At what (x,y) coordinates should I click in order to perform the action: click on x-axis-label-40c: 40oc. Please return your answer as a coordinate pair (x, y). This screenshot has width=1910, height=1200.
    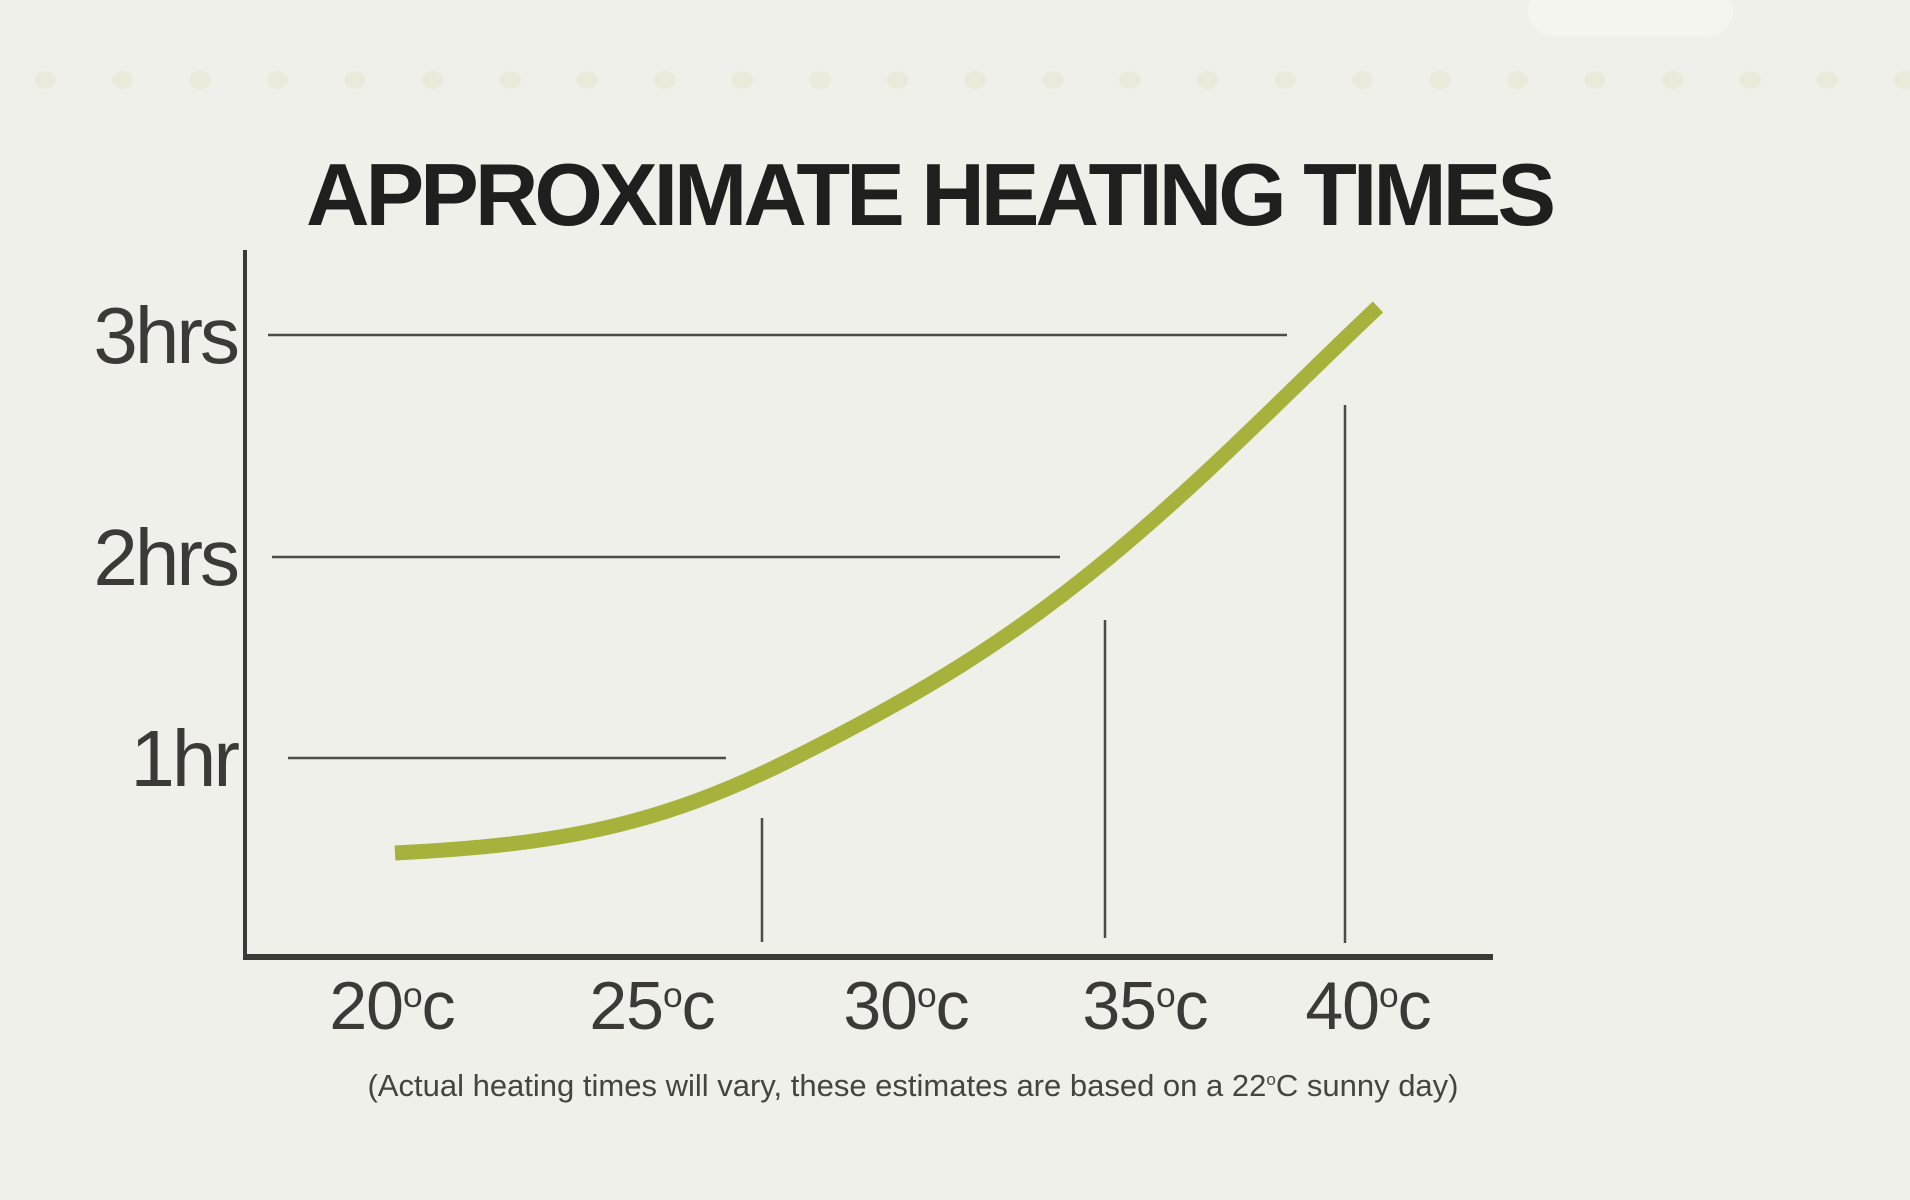
    Looking at the image, I should click on (1368, 1006).